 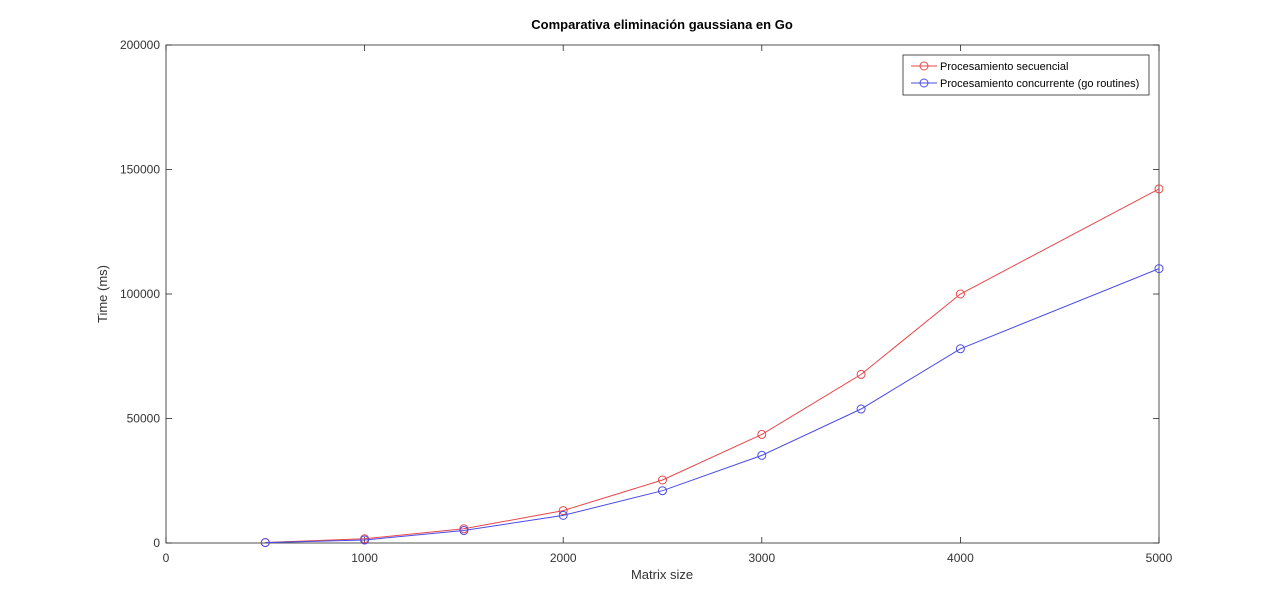 I want to click on y-tick-label: 150000, so click(x=140, y=170).